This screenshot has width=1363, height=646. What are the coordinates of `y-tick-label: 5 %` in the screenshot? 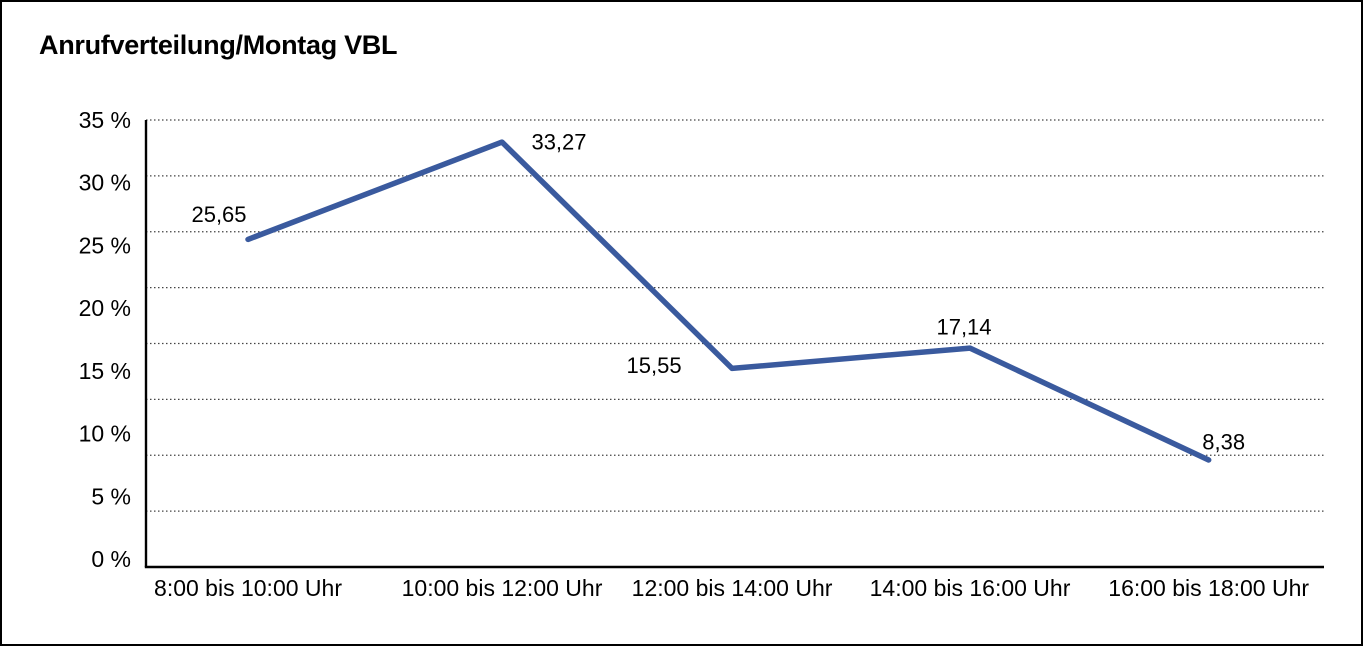 It's located at (111, 496).